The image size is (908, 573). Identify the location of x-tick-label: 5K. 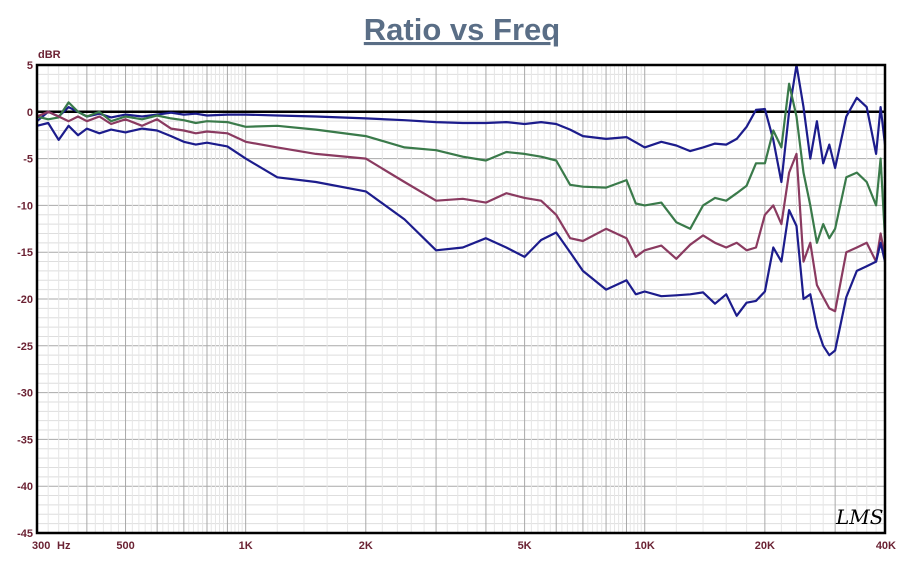
(525, 546).